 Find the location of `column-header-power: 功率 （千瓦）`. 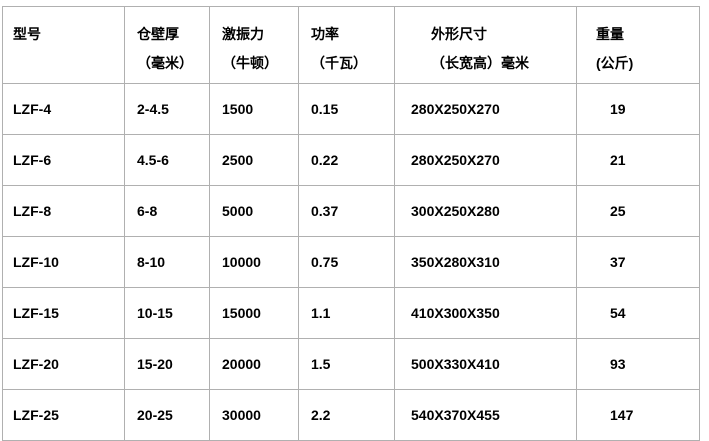

column-header-power: 功率 （千瓦） is located at coordinates (346, 45).